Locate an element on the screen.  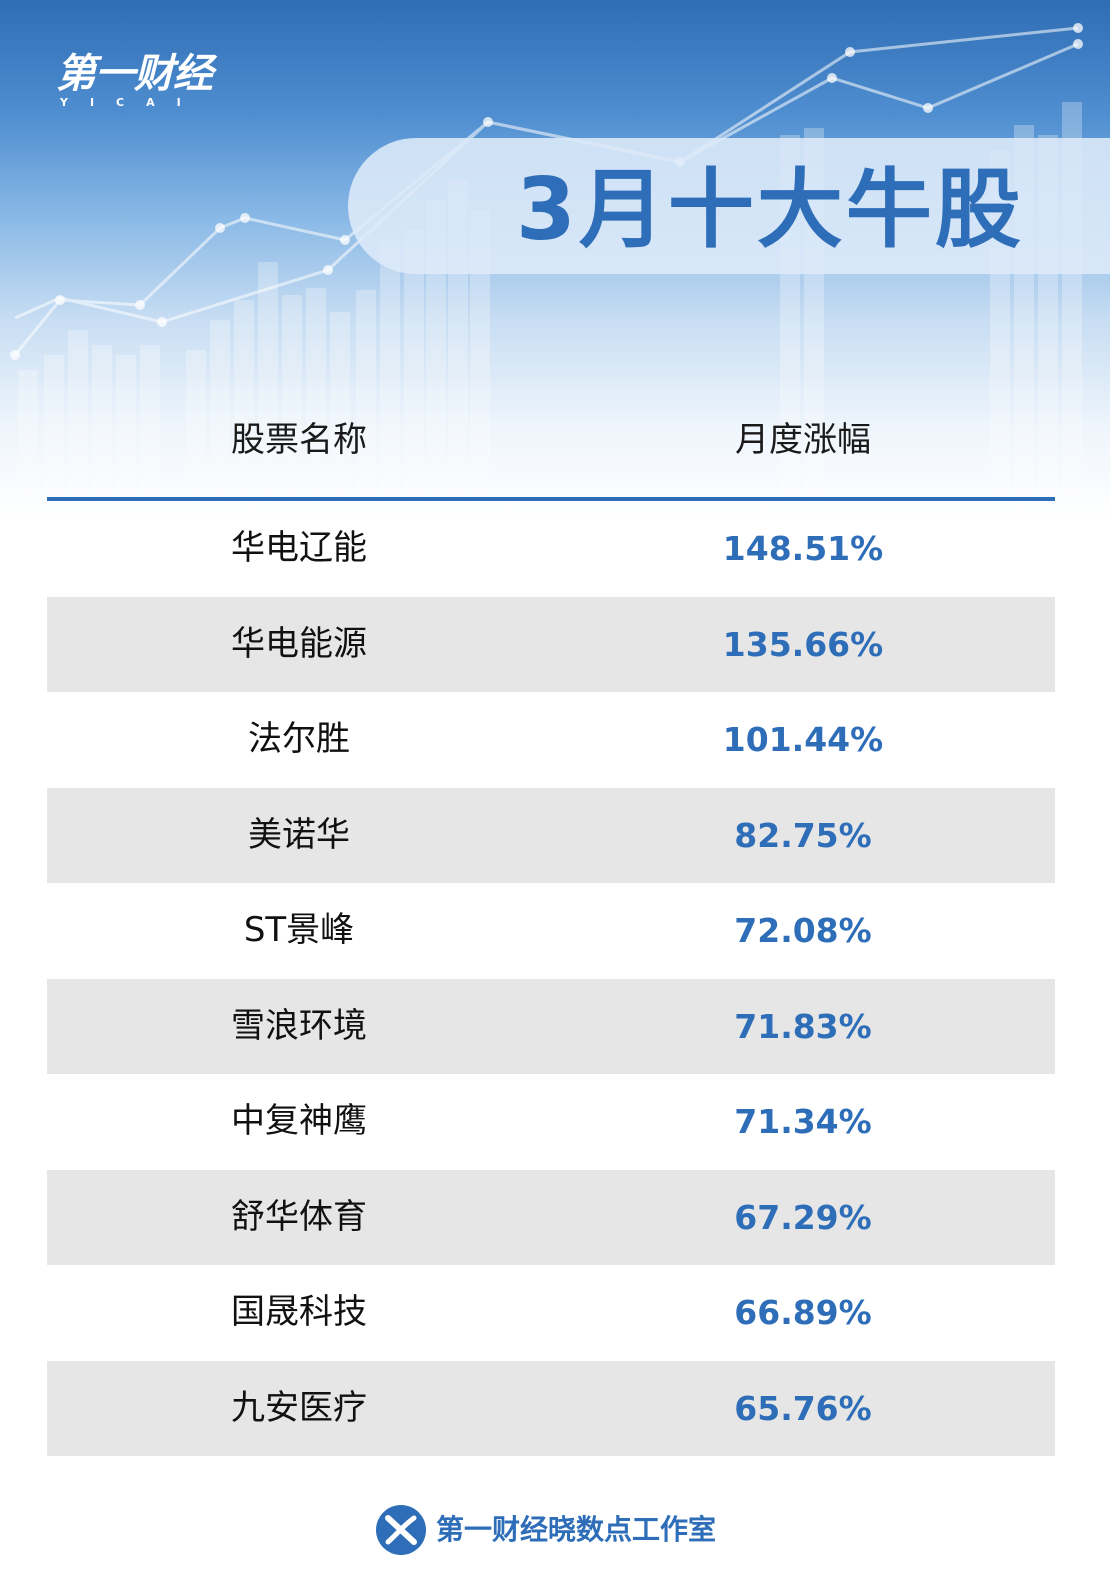
table-row: 美诺华 82.75% is located at coordinates (551, 835).